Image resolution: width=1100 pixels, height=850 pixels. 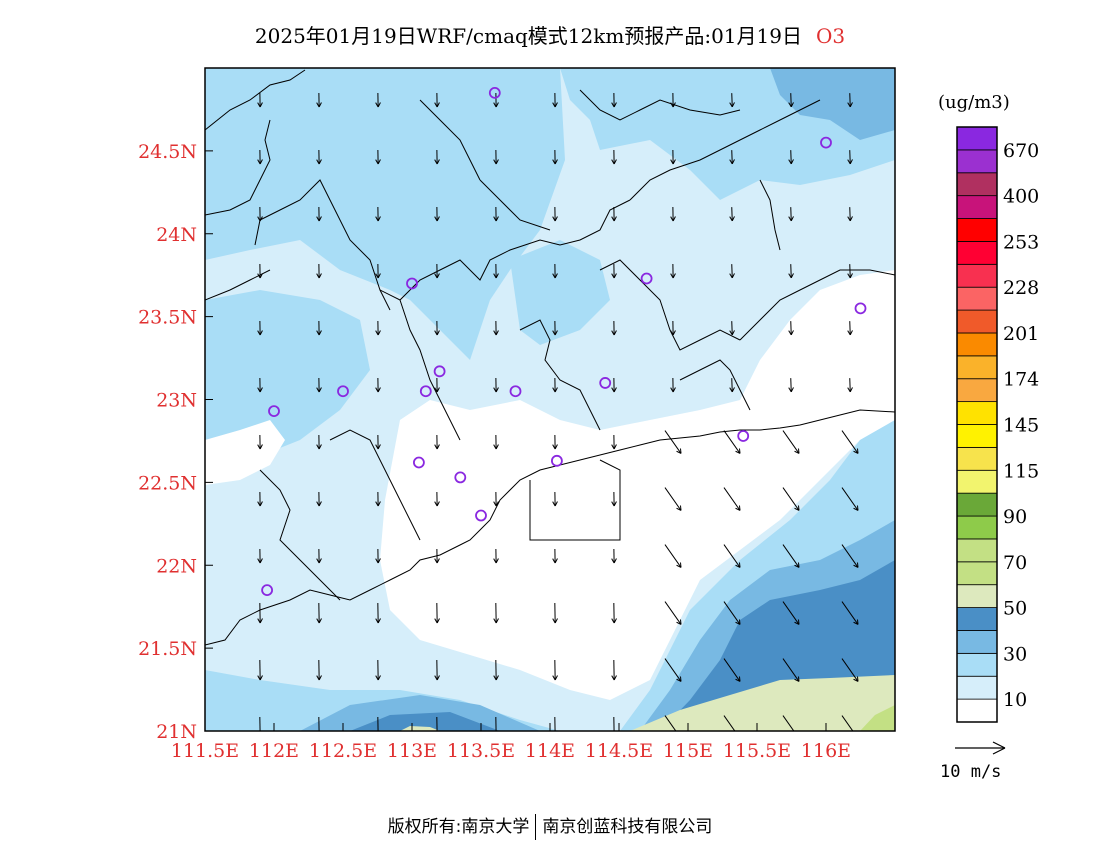 What do you see at coordinates (826, 751) in the screenshot?
I see `x-tick-label: 116E` at bounding box center [826, 751].